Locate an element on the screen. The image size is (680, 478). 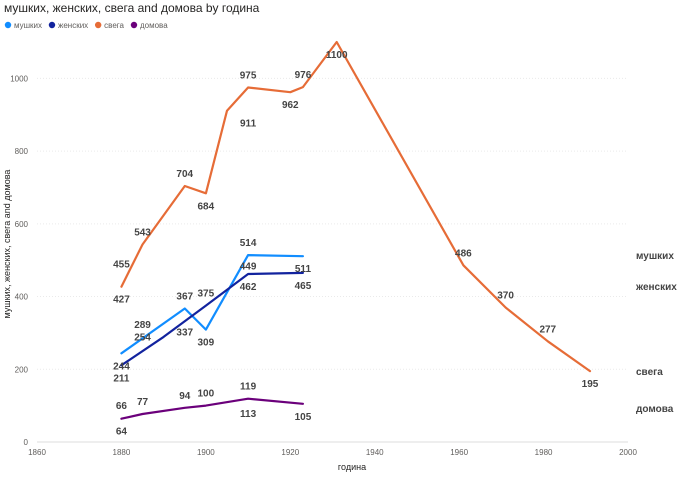
x-axis-title: година is located at coordinates (352, 467).